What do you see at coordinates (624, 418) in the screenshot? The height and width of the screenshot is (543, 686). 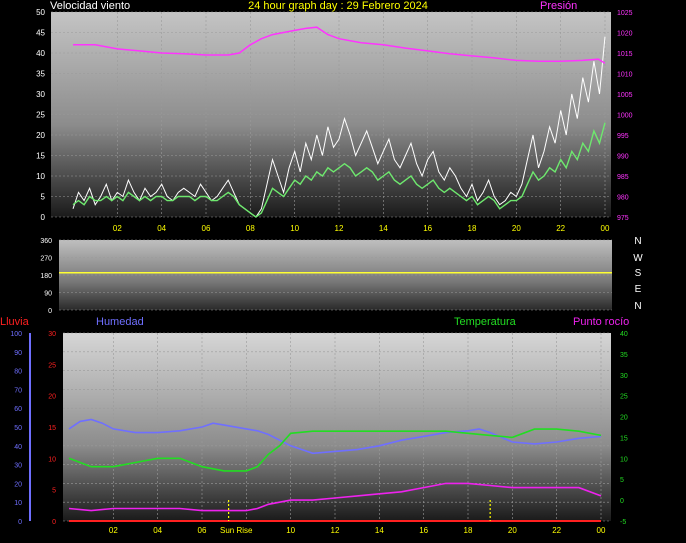 I see `temperature-tick: 20` at bounding box center [624, 418].